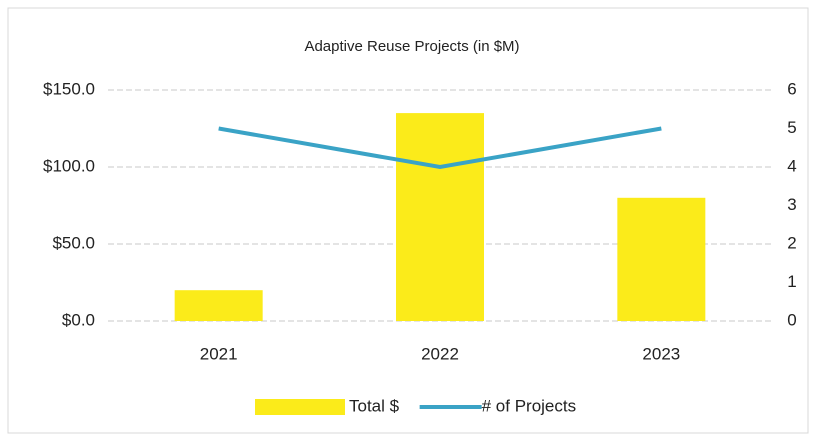  I want to click on line, so click(440, 148).